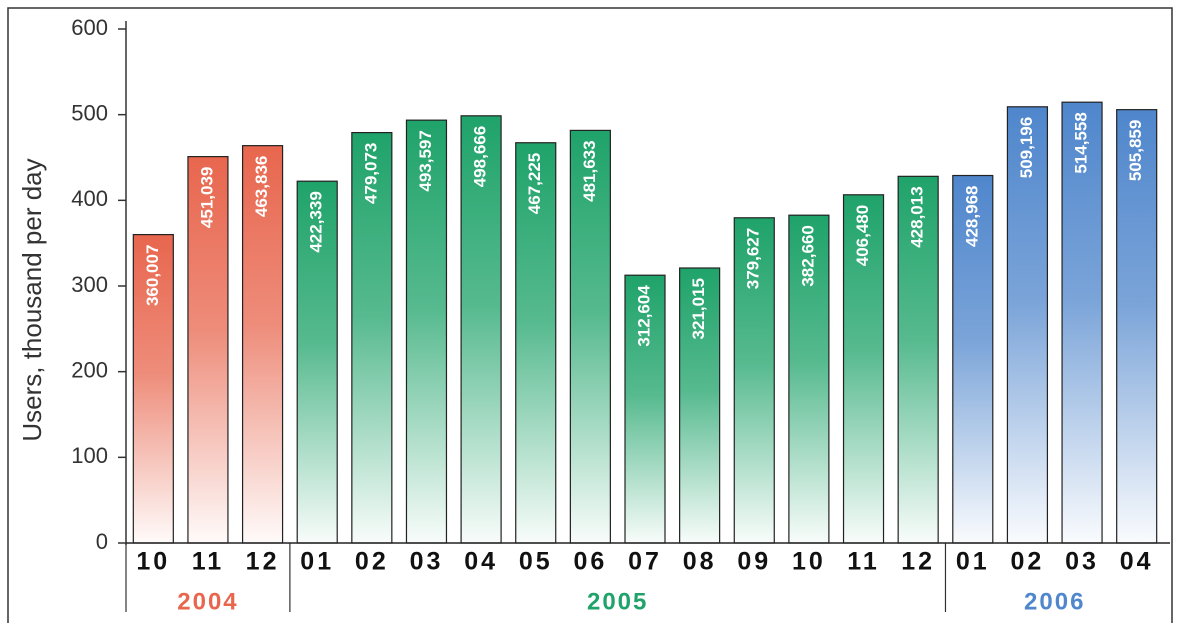  What do you see at coordinates (261, 186) in the screenshot?
I see `value-label: 463,836` at bounding box center [261, 186].